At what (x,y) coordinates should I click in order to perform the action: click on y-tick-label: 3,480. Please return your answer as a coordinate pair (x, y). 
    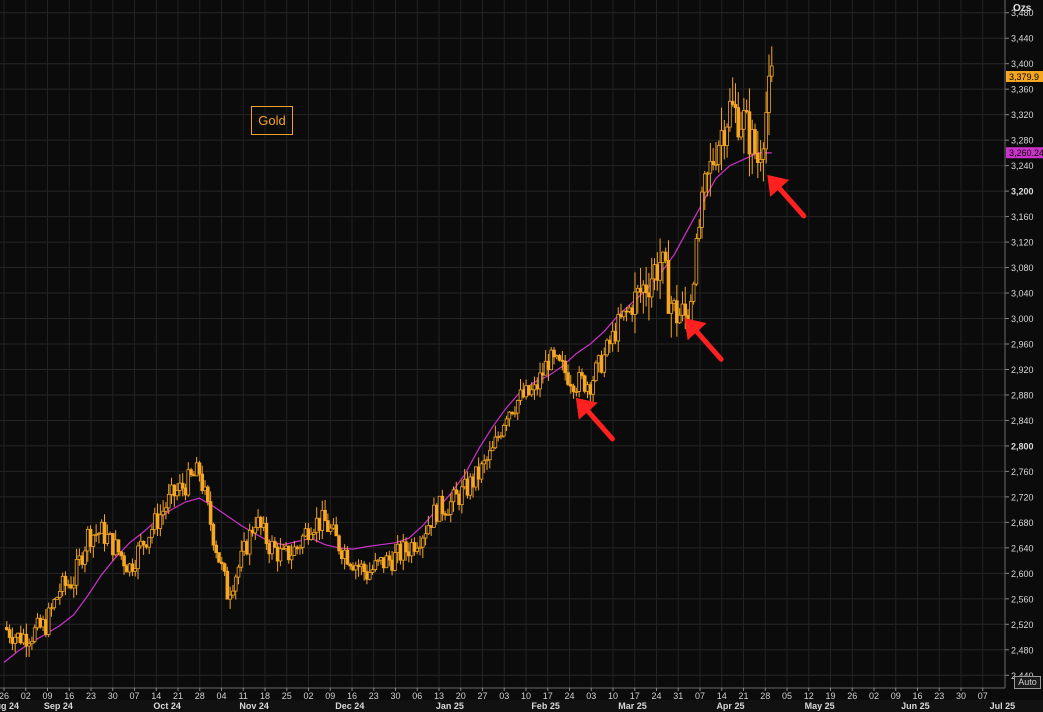
    Looking at the image, I should click on (1022, 13).